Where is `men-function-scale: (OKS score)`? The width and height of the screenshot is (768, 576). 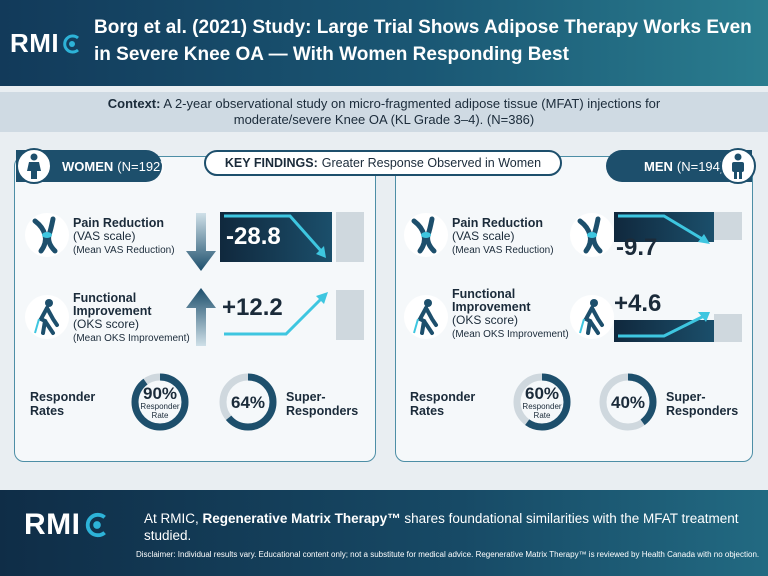 men-function-scale: (OKS score) is located at coordinates (485, 320).